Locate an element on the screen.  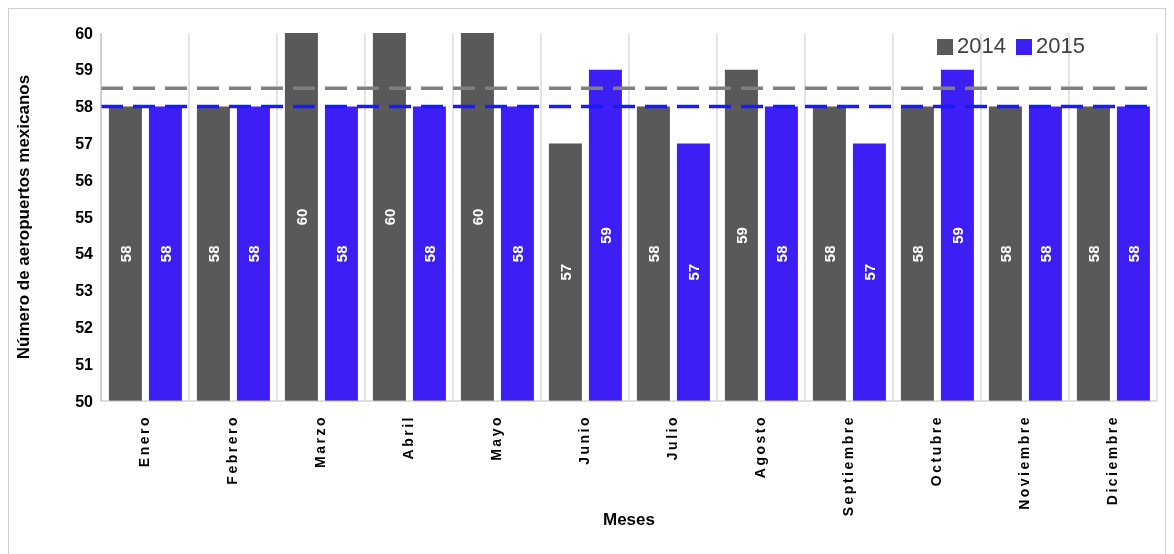
x-tick-label: Febrero is located at coordinates (231, 450).